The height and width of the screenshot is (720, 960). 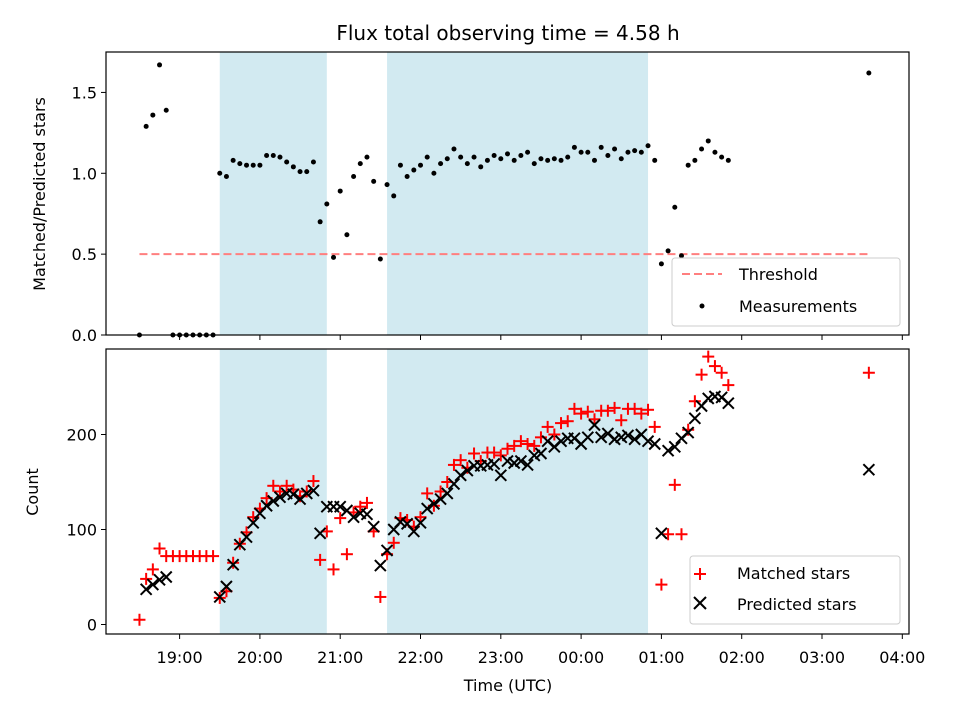 I want to click on legend-threshold-label: Threshold, so click(x=778, y=274).